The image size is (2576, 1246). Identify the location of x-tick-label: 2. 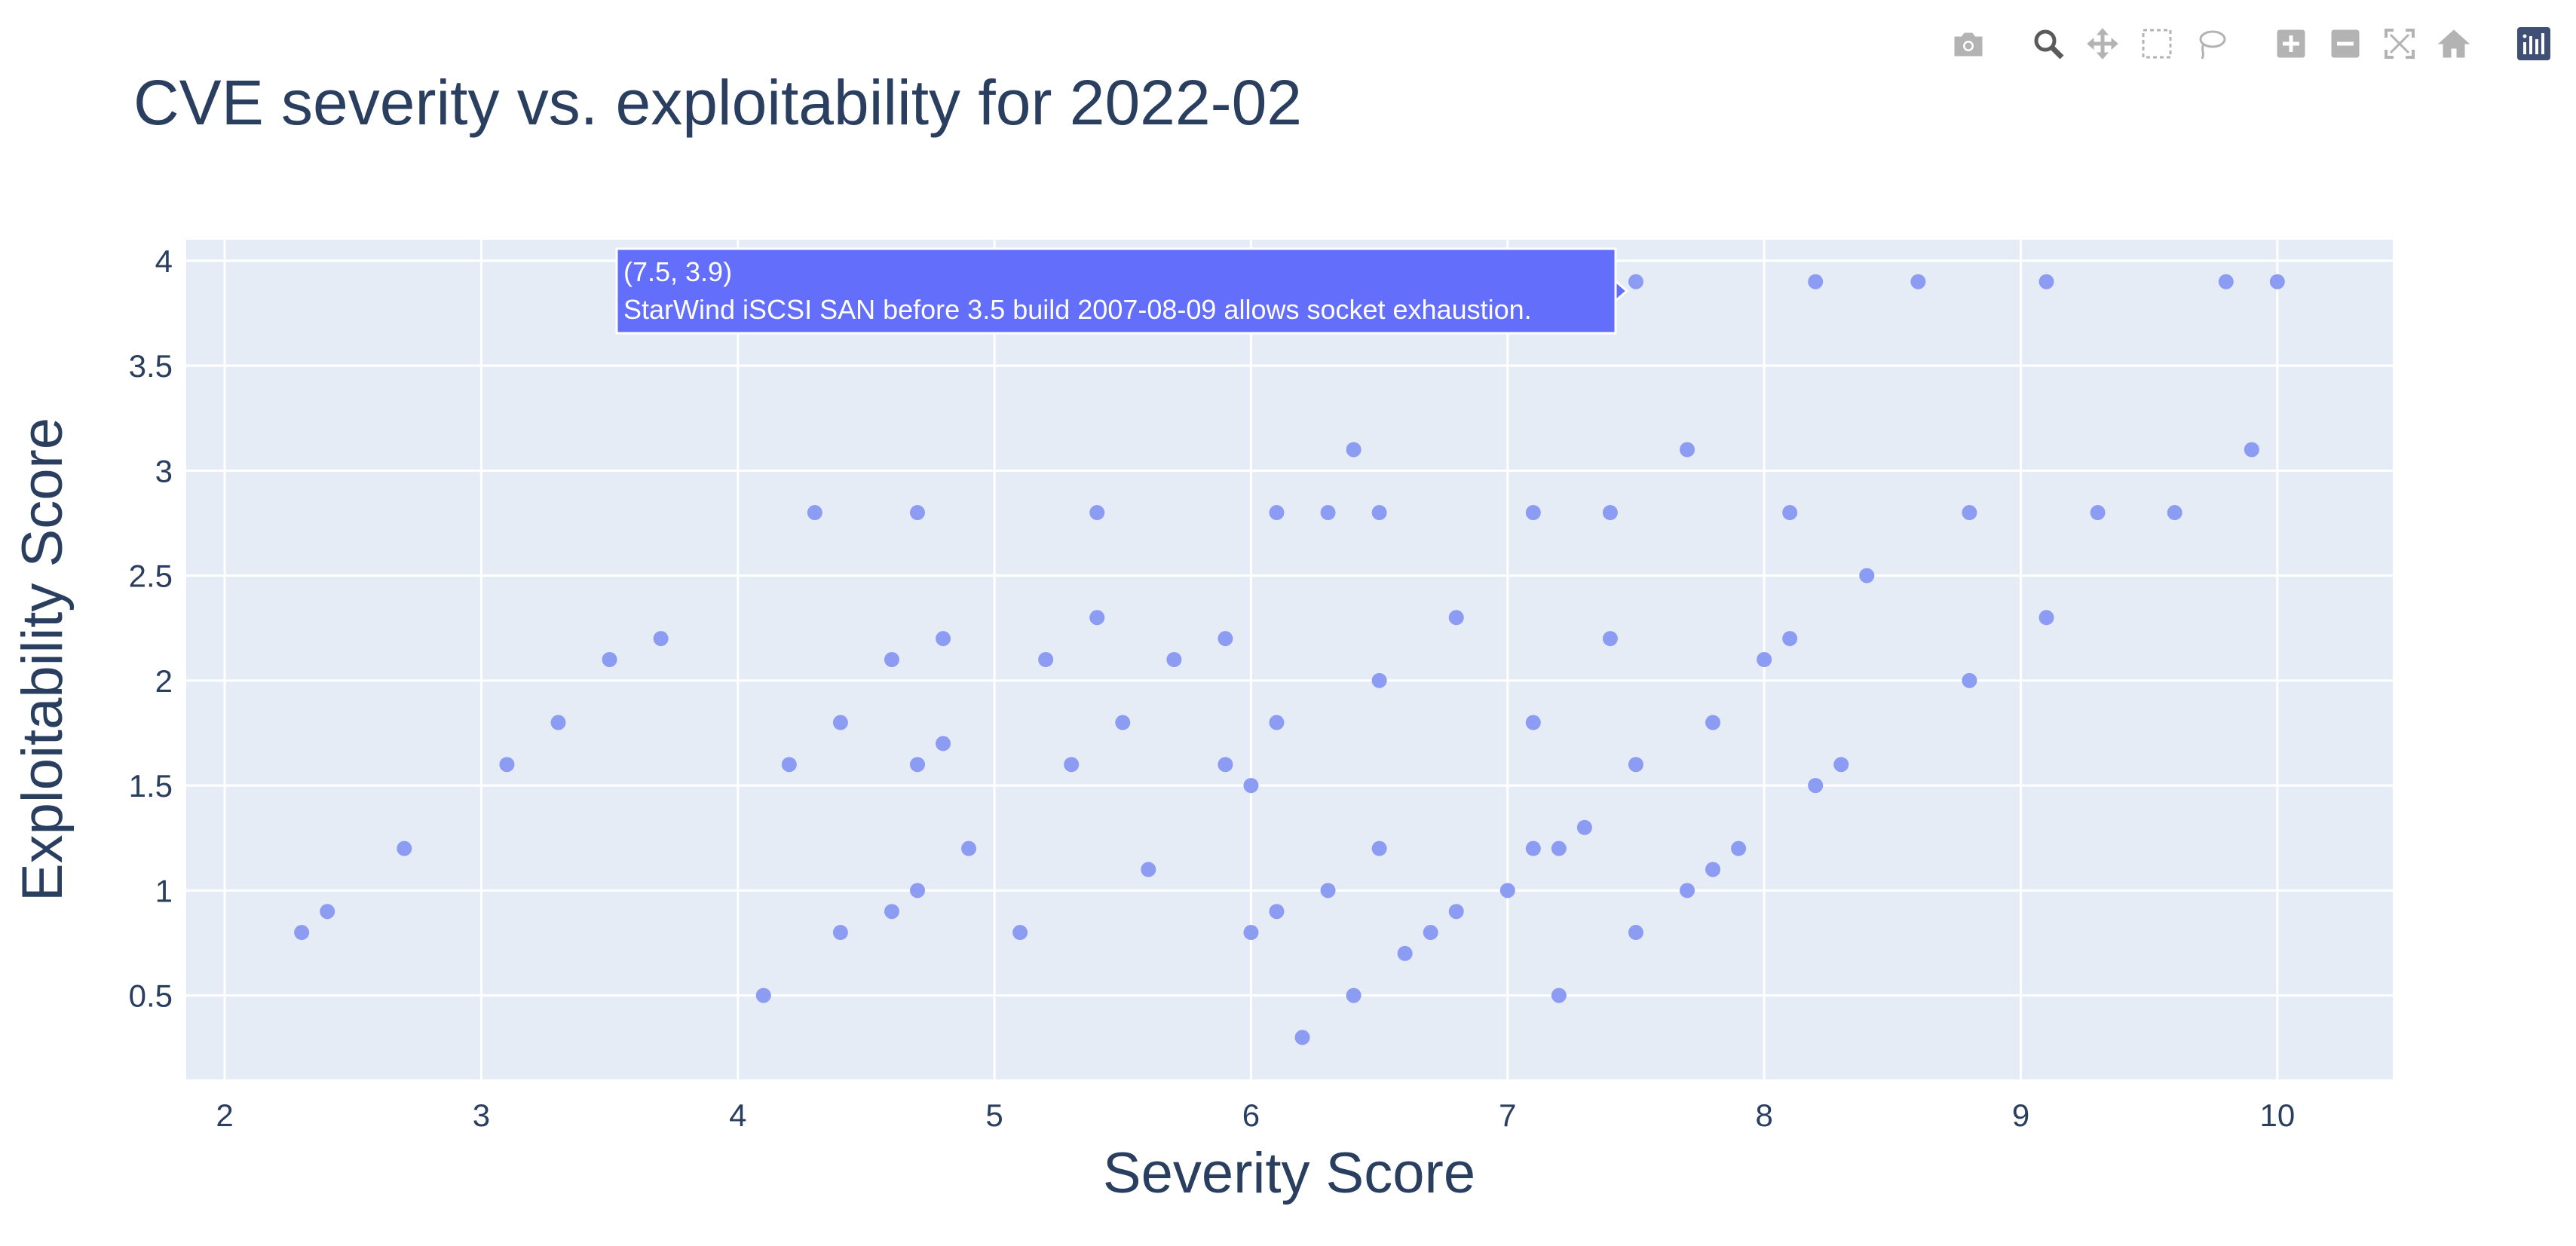
(224, 1115).